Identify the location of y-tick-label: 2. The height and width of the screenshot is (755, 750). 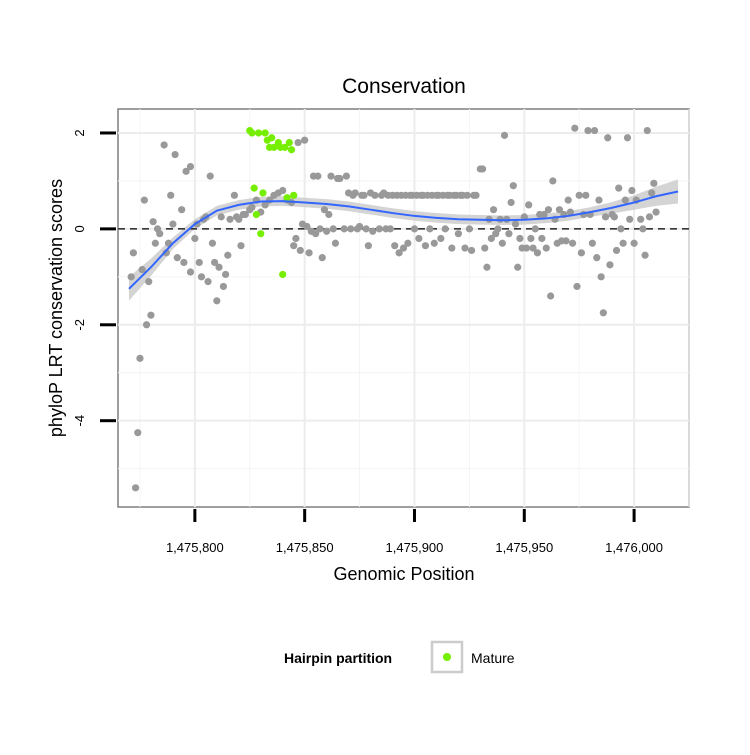
(79, 132).